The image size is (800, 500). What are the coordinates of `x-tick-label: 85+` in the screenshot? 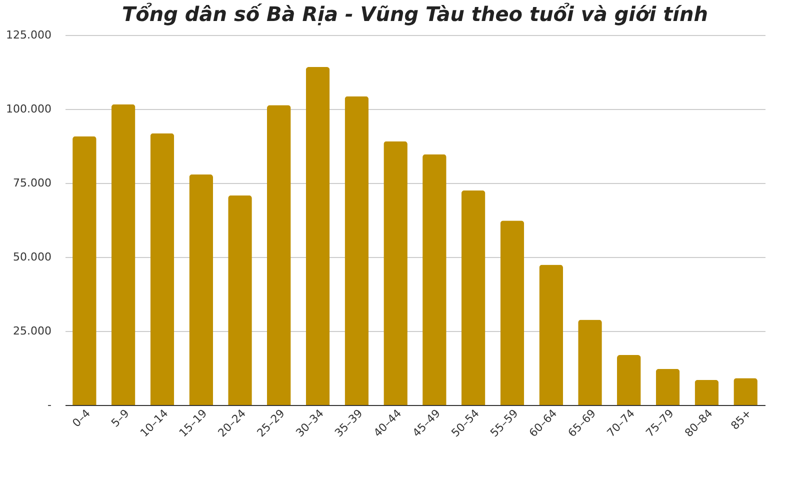 It's located at (741, 419).